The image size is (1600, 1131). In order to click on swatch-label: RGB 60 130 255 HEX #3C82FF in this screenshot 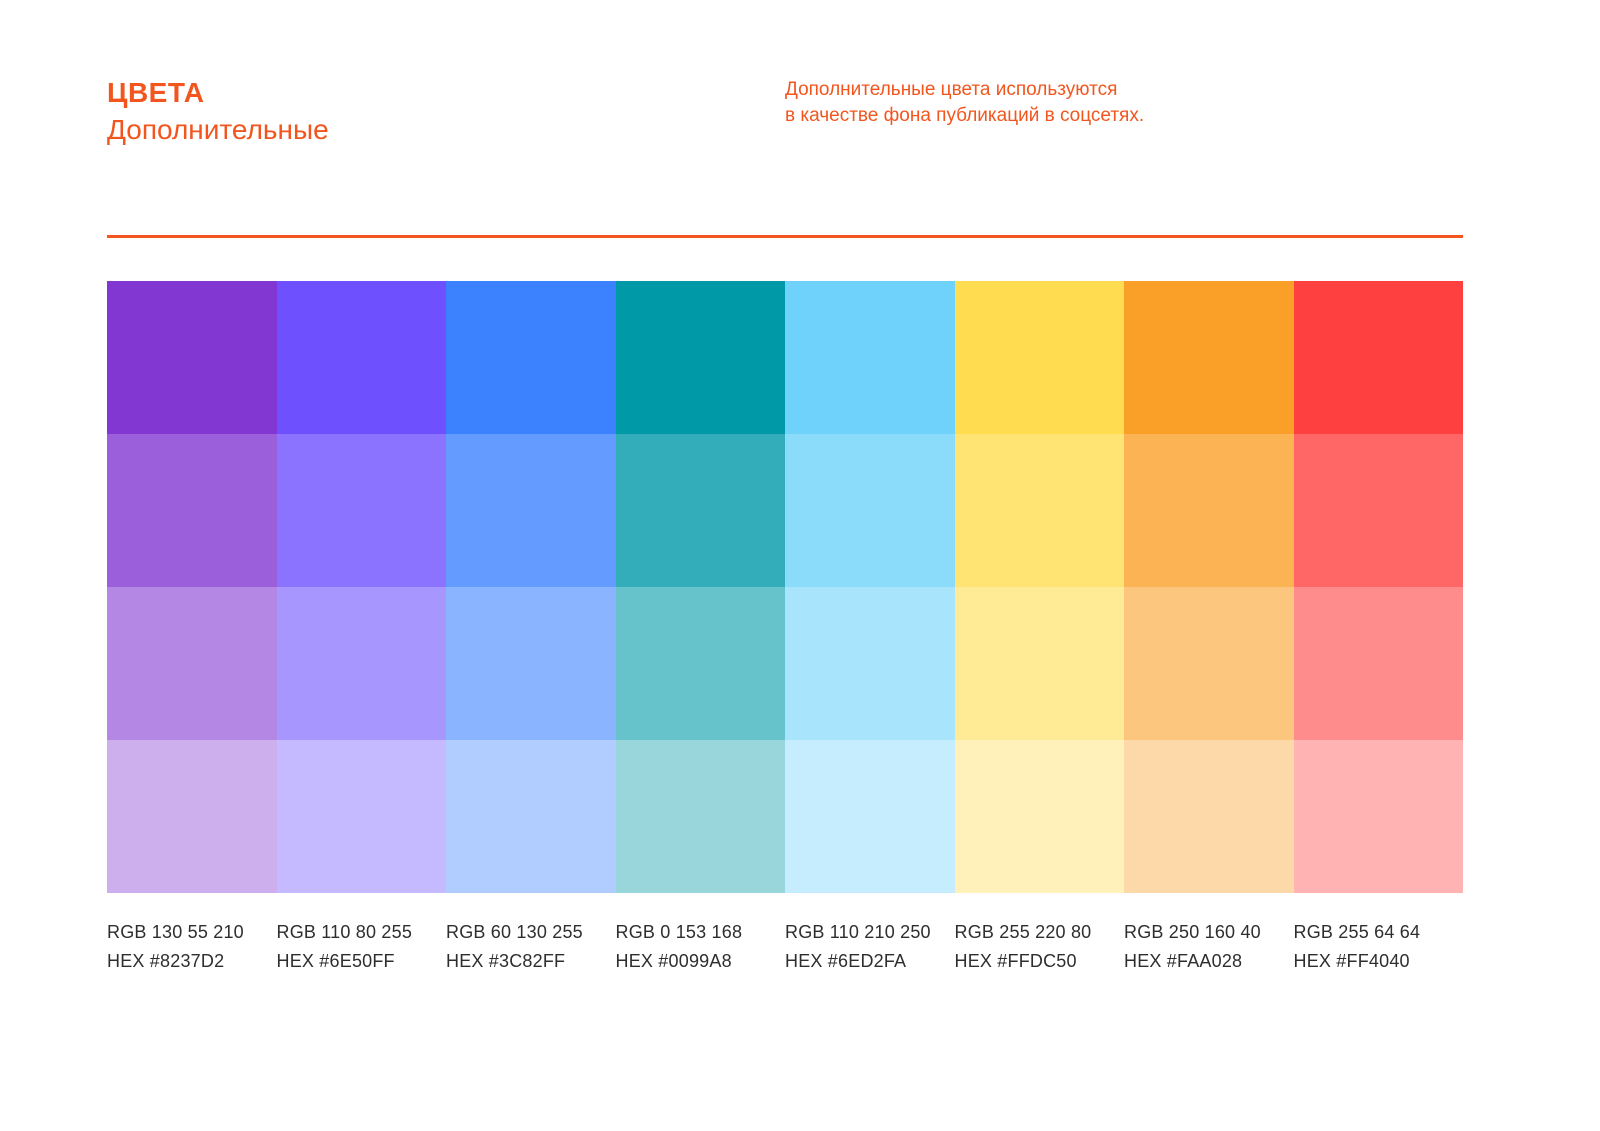, I will do `click(531, 947)`.